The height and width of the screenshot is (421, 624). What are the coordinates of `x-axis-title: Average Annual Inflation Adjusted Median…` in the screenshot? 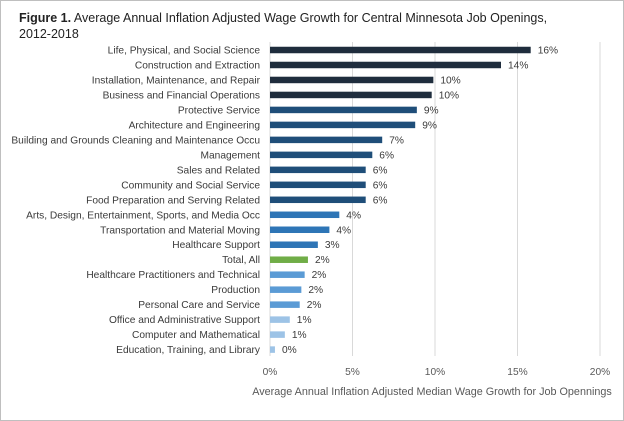 It's located at (432, 392).